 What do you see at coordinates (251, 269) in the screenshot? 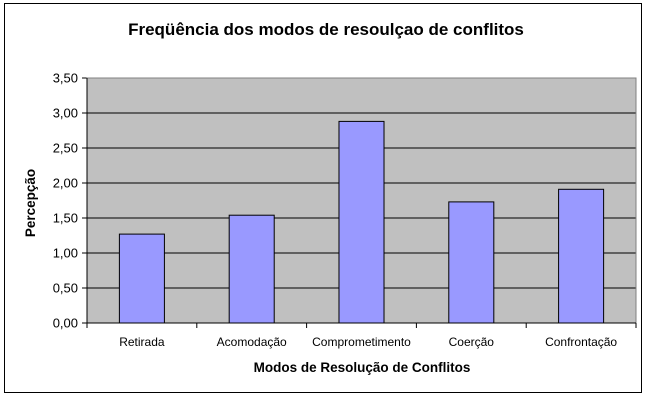
I see `bar-acomodação` at bounding box center [251, 269].